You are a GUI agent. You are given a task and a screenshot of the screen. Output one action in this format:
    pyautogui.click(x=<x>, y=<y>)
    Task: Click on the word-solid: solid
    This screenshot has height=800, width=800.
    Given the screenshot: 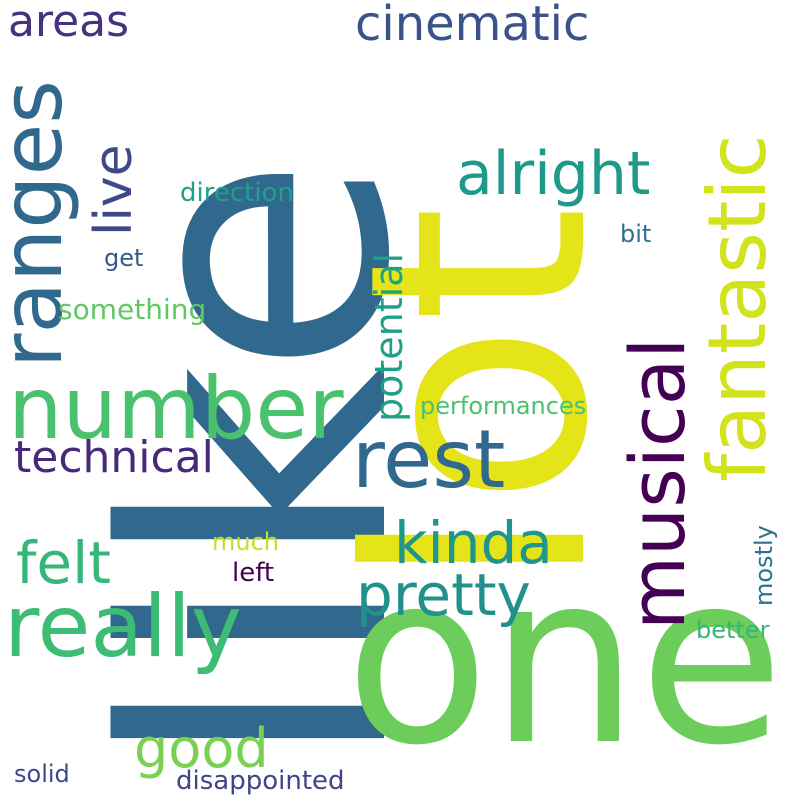 What is the action you would take?
    pyautogui.click(x=42, y=774)
    